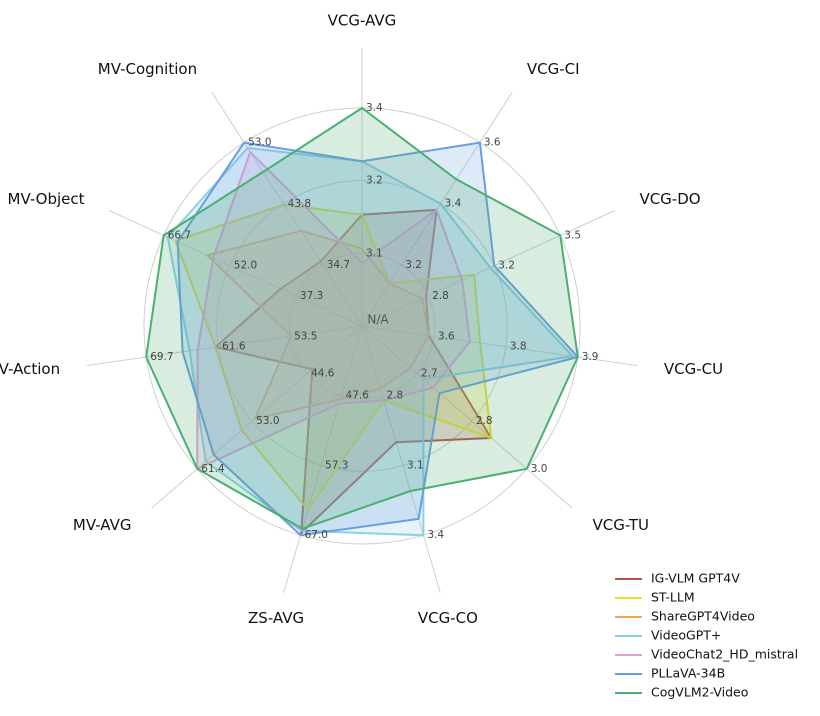  I want to click on axis-label: VCG-DO, so click(669, 199).